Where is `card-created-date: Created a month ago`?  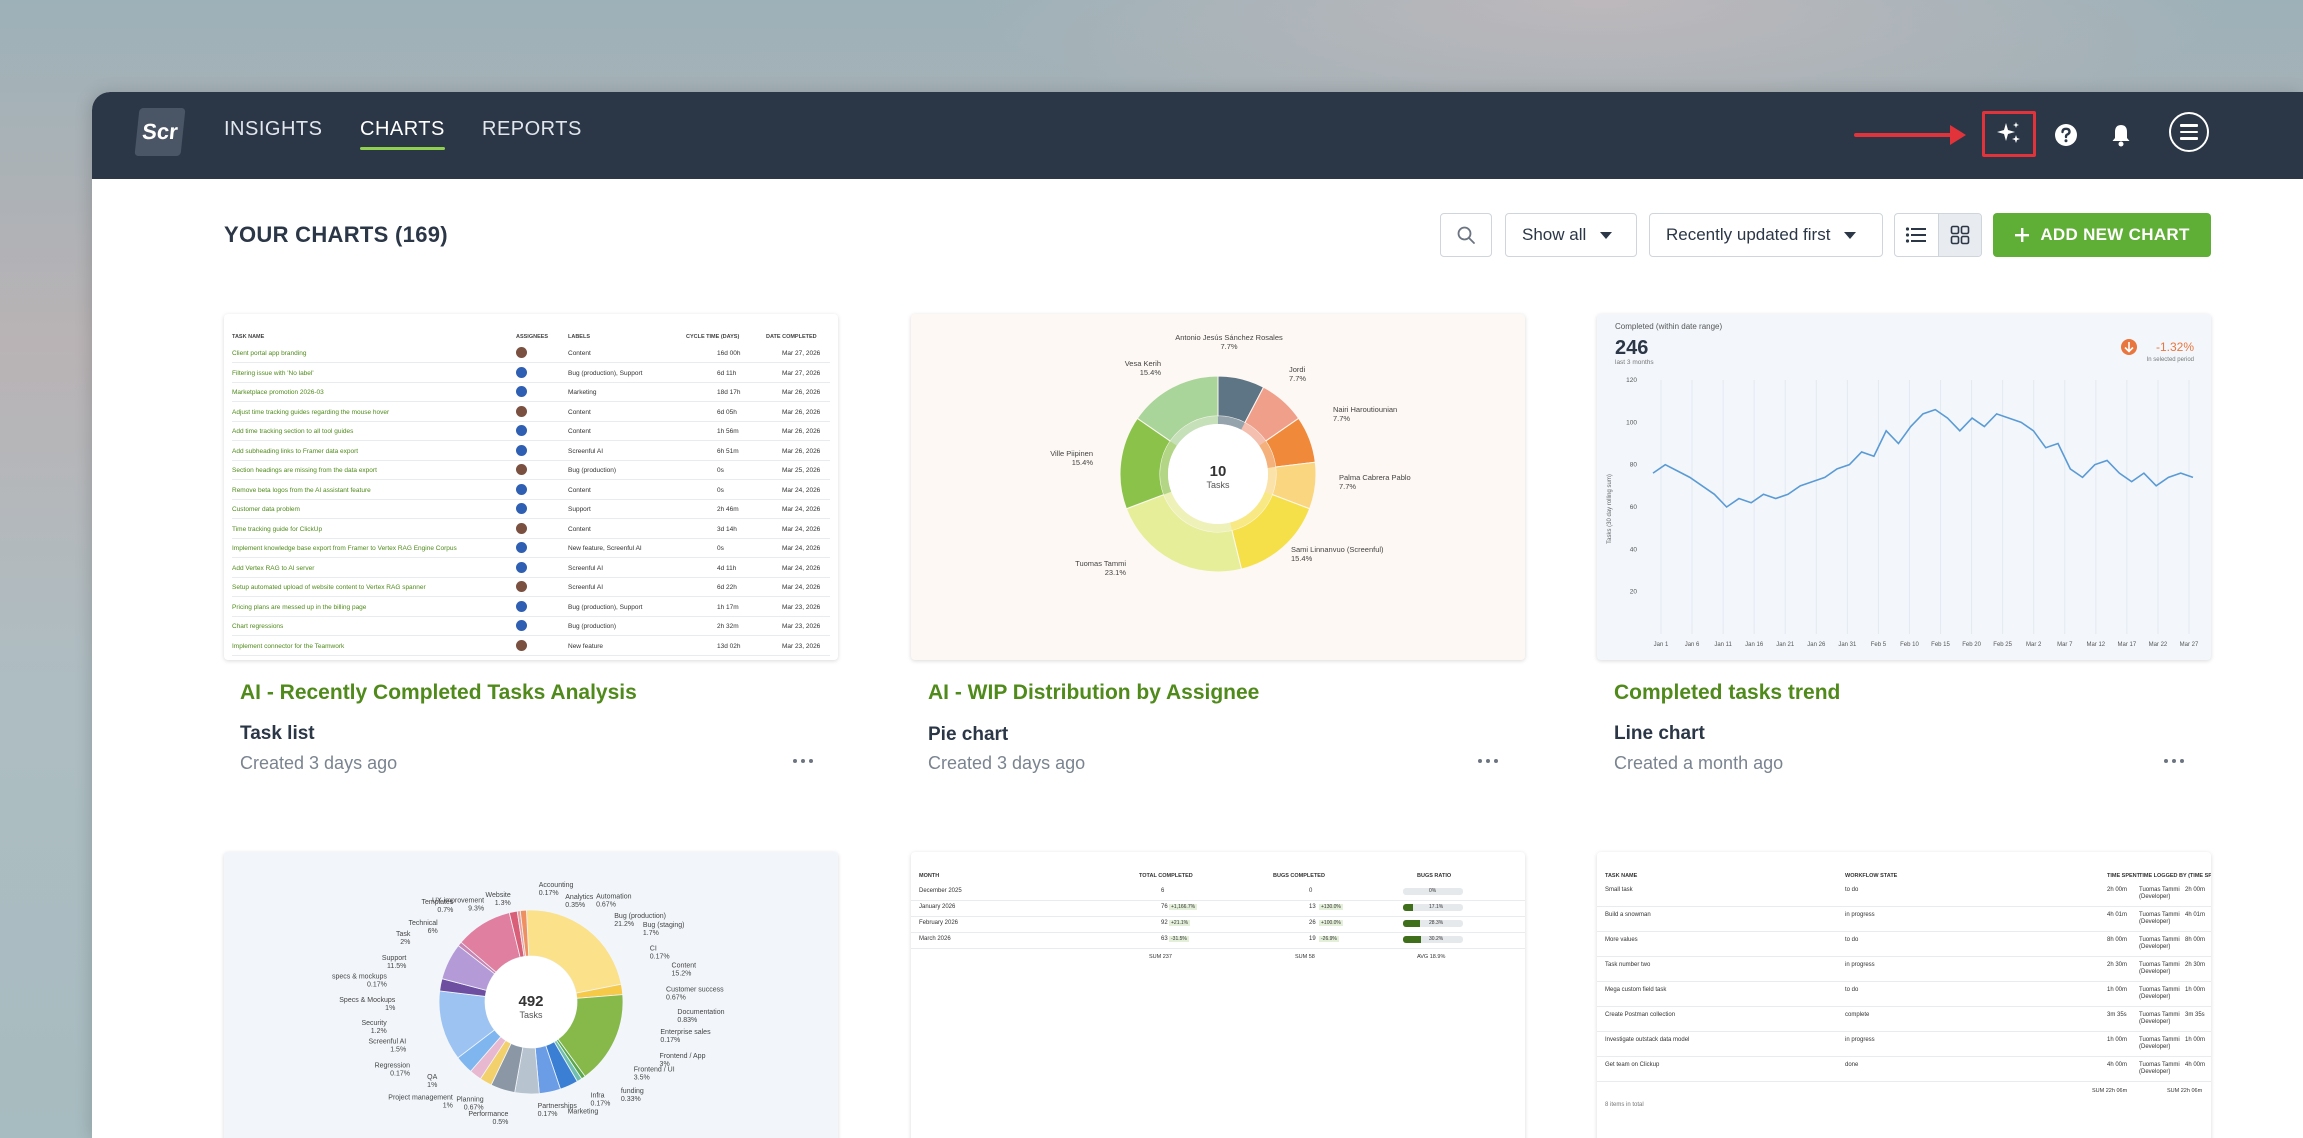 card-created-date: Created a month ago is located at coordinates (1699, 763).